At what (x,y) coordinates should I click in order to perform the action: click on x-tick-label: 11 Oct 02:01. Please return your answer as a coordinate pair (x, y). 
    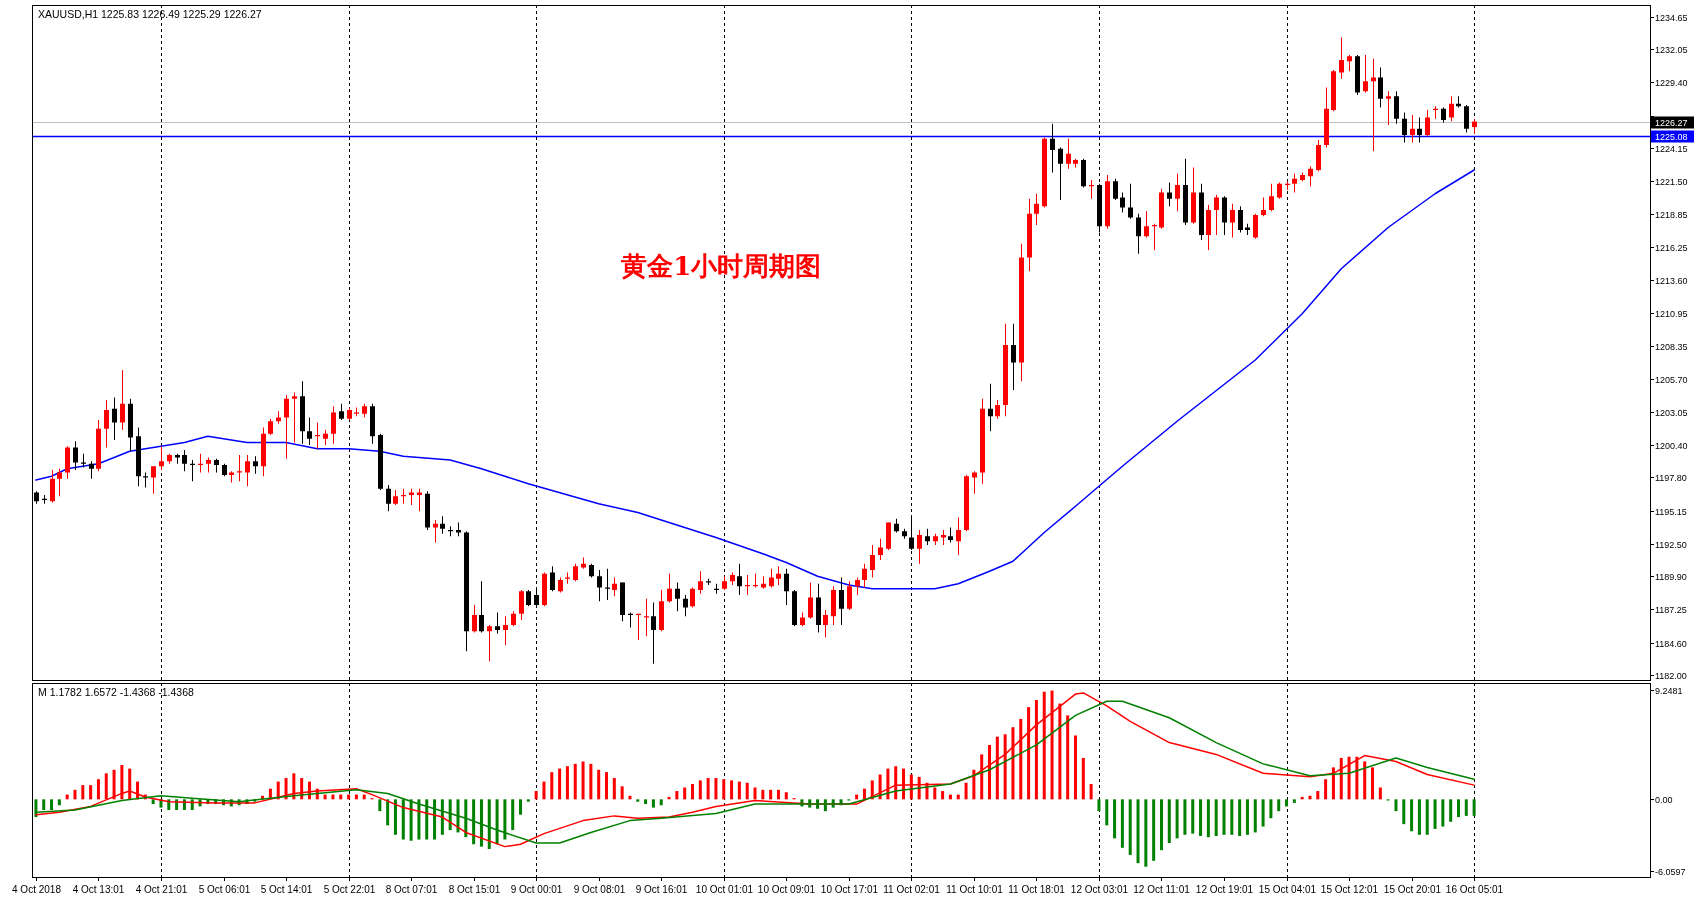
    Looking at the image, I should click on (912, 889).